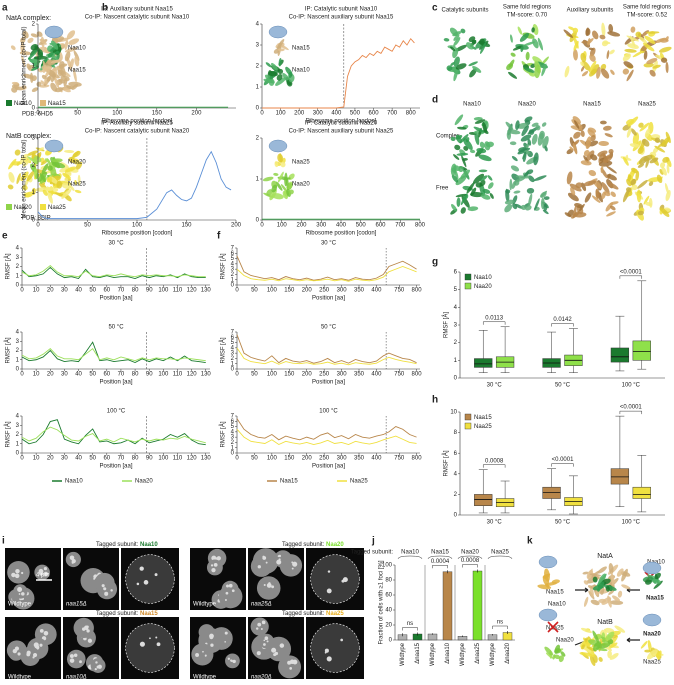 Image resolution: width=674 pixels, height=685 pixels. Describe the element at coordinates (64, 291) in the screenshot. I see `x-tick-label: 30` at that location.